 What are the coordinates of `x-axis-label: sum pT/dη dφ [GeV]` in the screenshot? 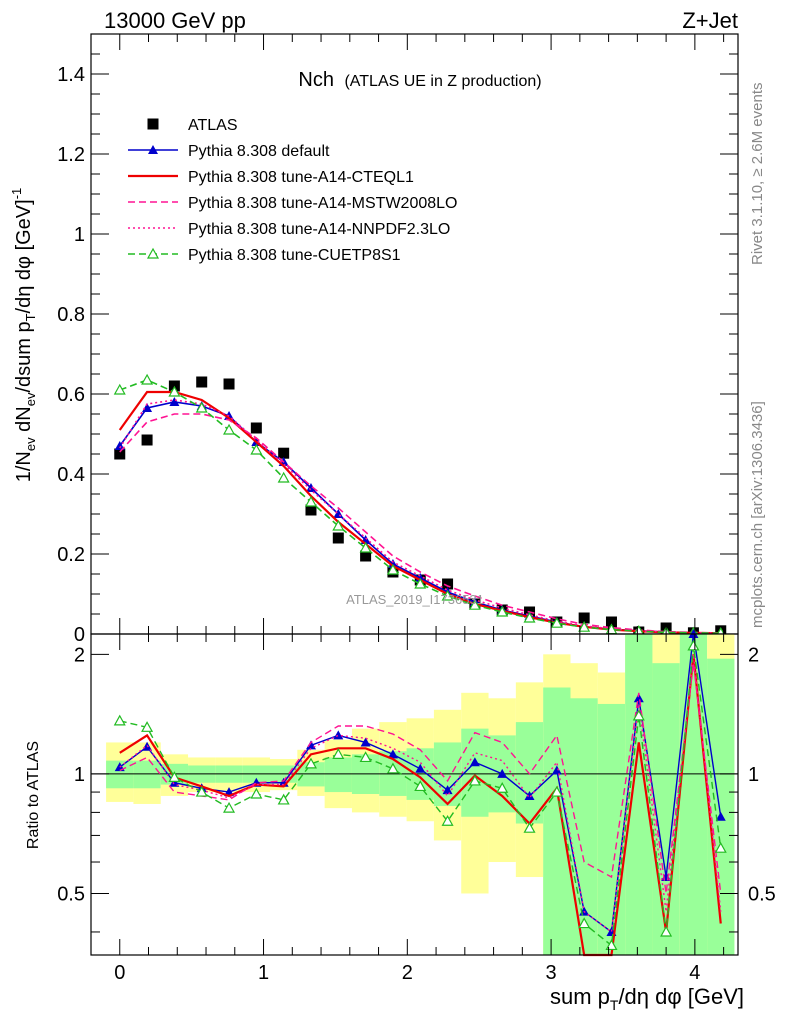 It's located at (647, 998).